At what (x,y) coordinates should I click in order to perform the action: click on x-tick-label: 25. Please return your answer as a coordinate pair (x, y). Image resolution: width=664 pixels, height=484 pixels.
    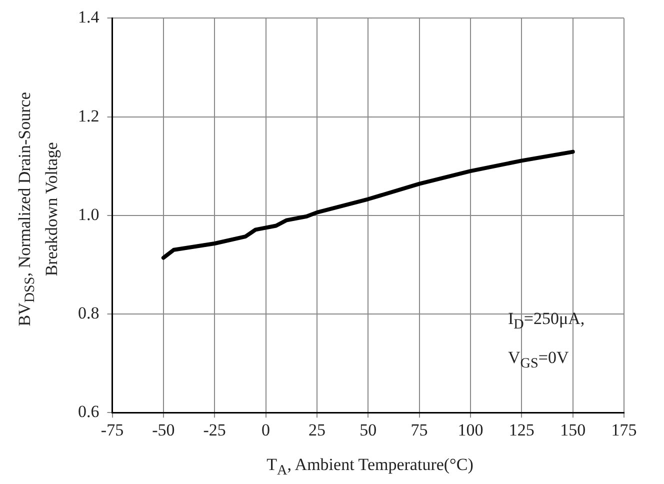
    Looking at the image, I should click on (317, 430).